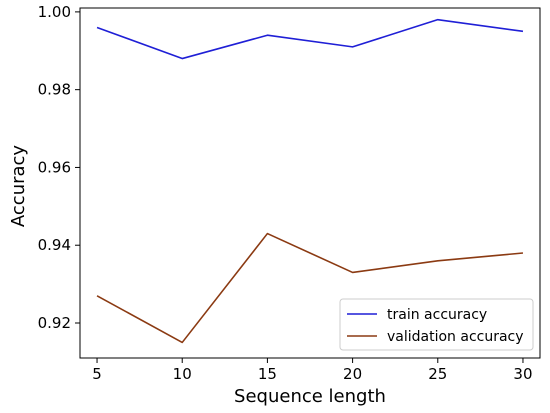 The image size is (550, 413). Describe the element at coordinates (54, 12) in the screenshot. I see `y-tick-label: 1.00` at that location.